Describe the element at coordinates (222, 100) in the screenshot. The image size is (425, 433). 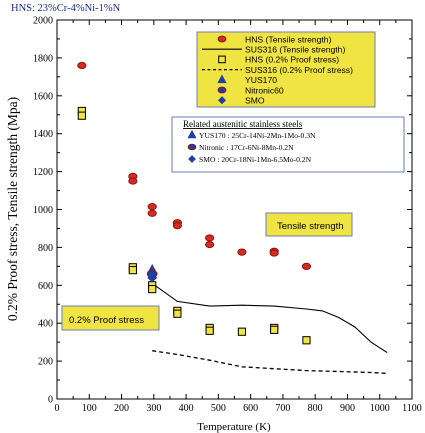
I see `legend-swatch-diamond` at that location.